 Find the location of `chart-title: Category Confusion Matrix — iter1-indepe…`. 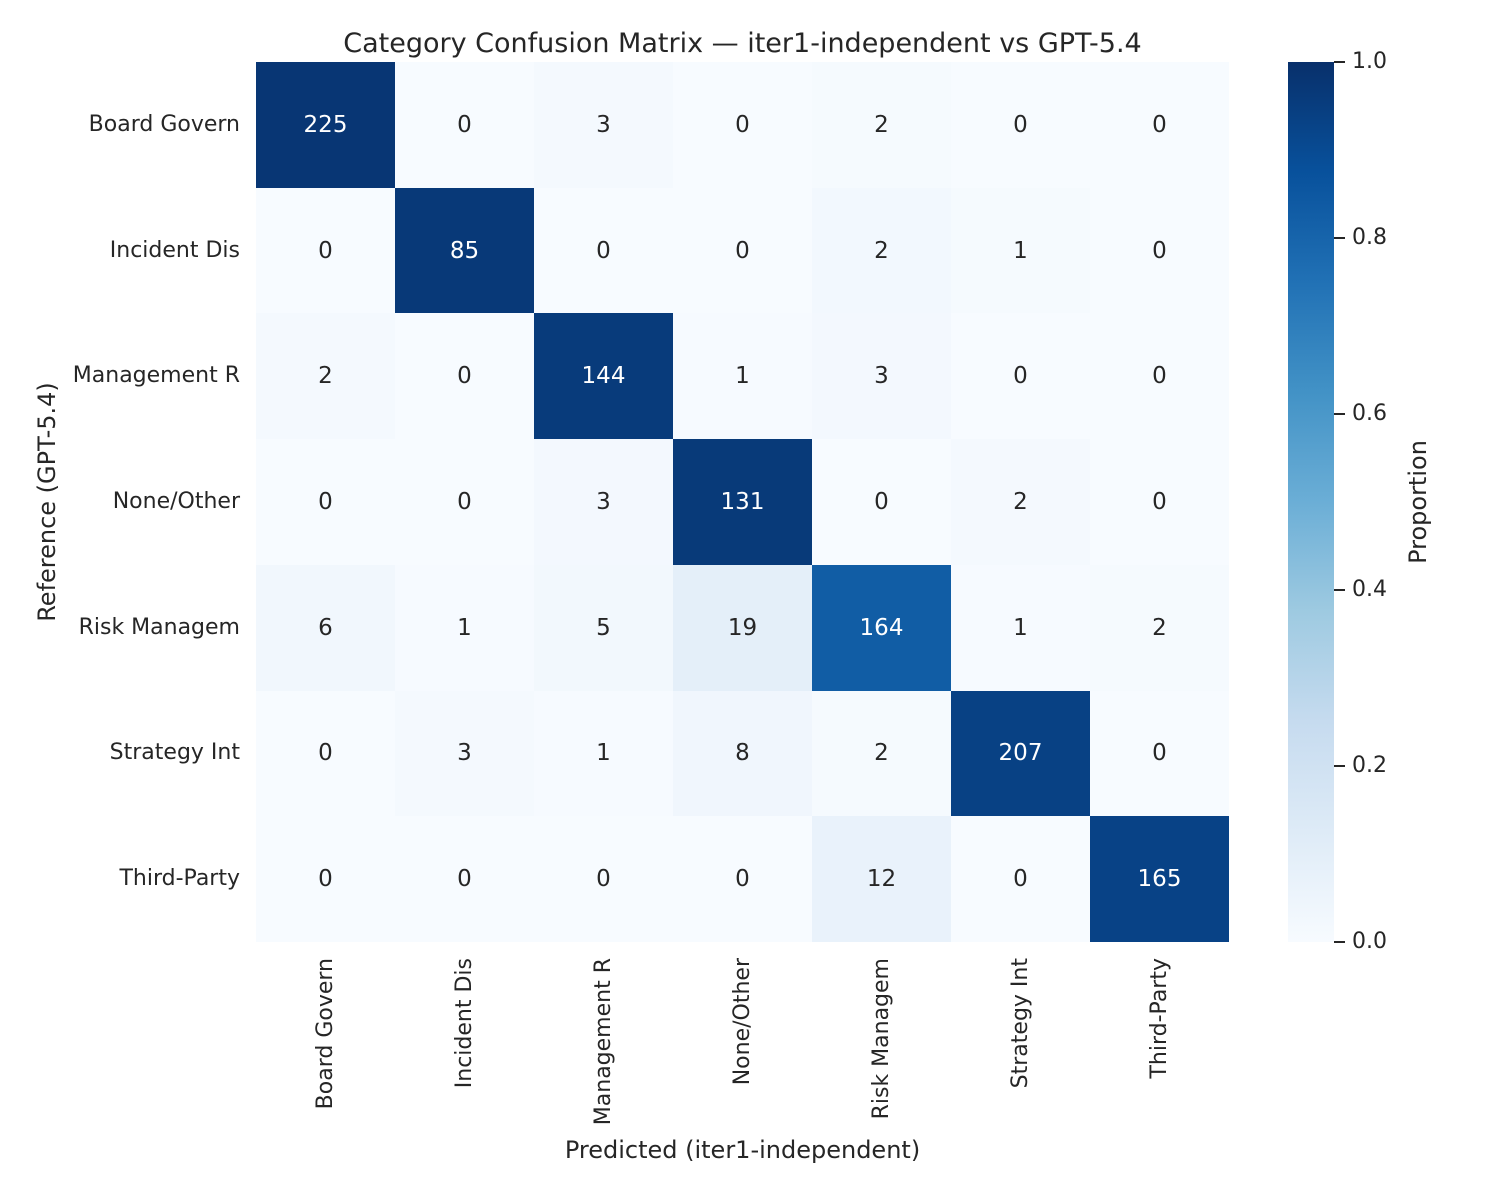

chart-title: Category Confusion Matrix — iter1-indepe… is located at coordinates (742, 43).